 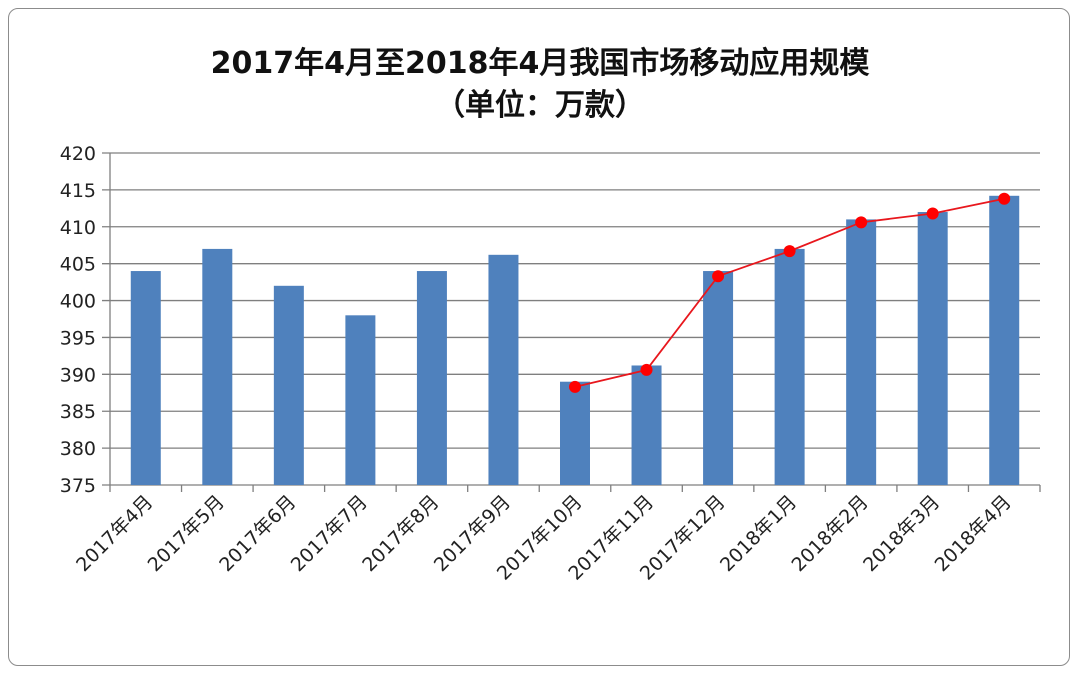 What do you see at coordinates (78, 375) in the screenshot?
I see `y-tick-label: 390` at bounding box center [78, 375].